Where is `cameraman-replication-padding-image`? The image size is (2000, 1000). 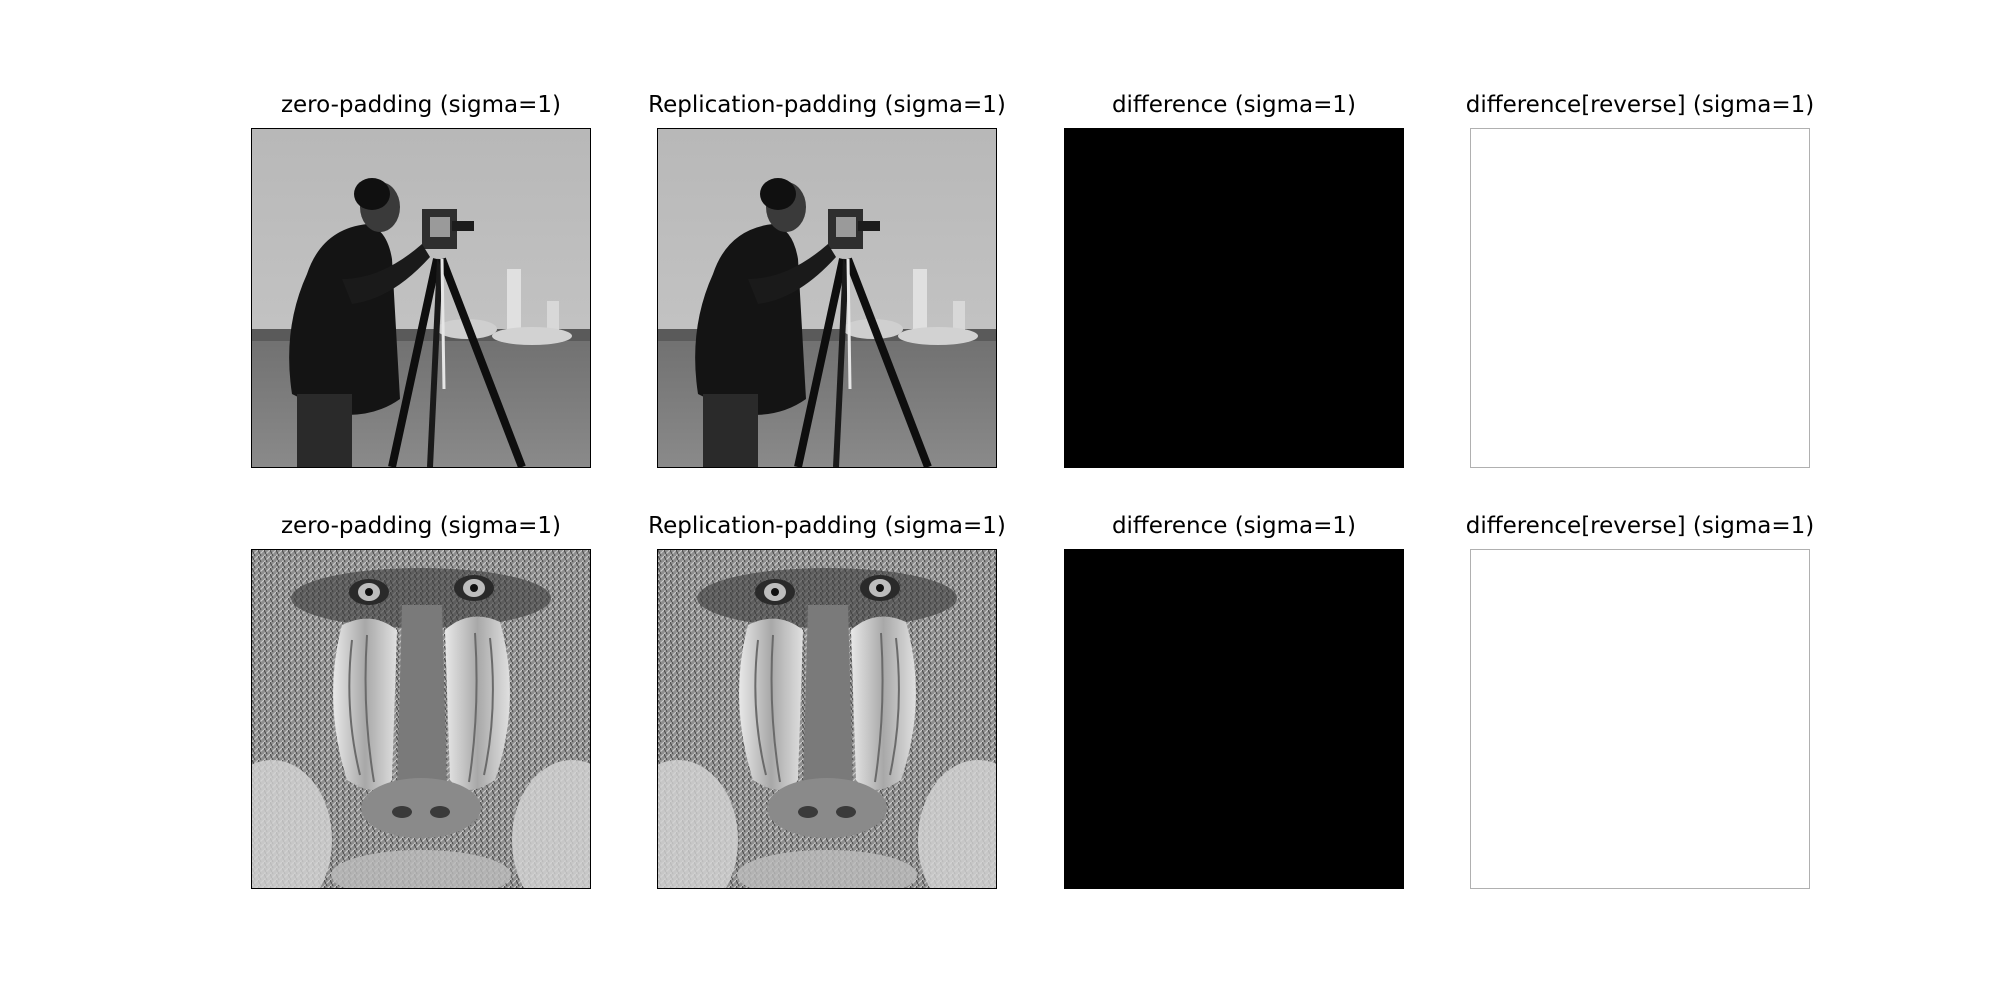
cameraman-replication-padding-image is located at coordinates (827, 298).